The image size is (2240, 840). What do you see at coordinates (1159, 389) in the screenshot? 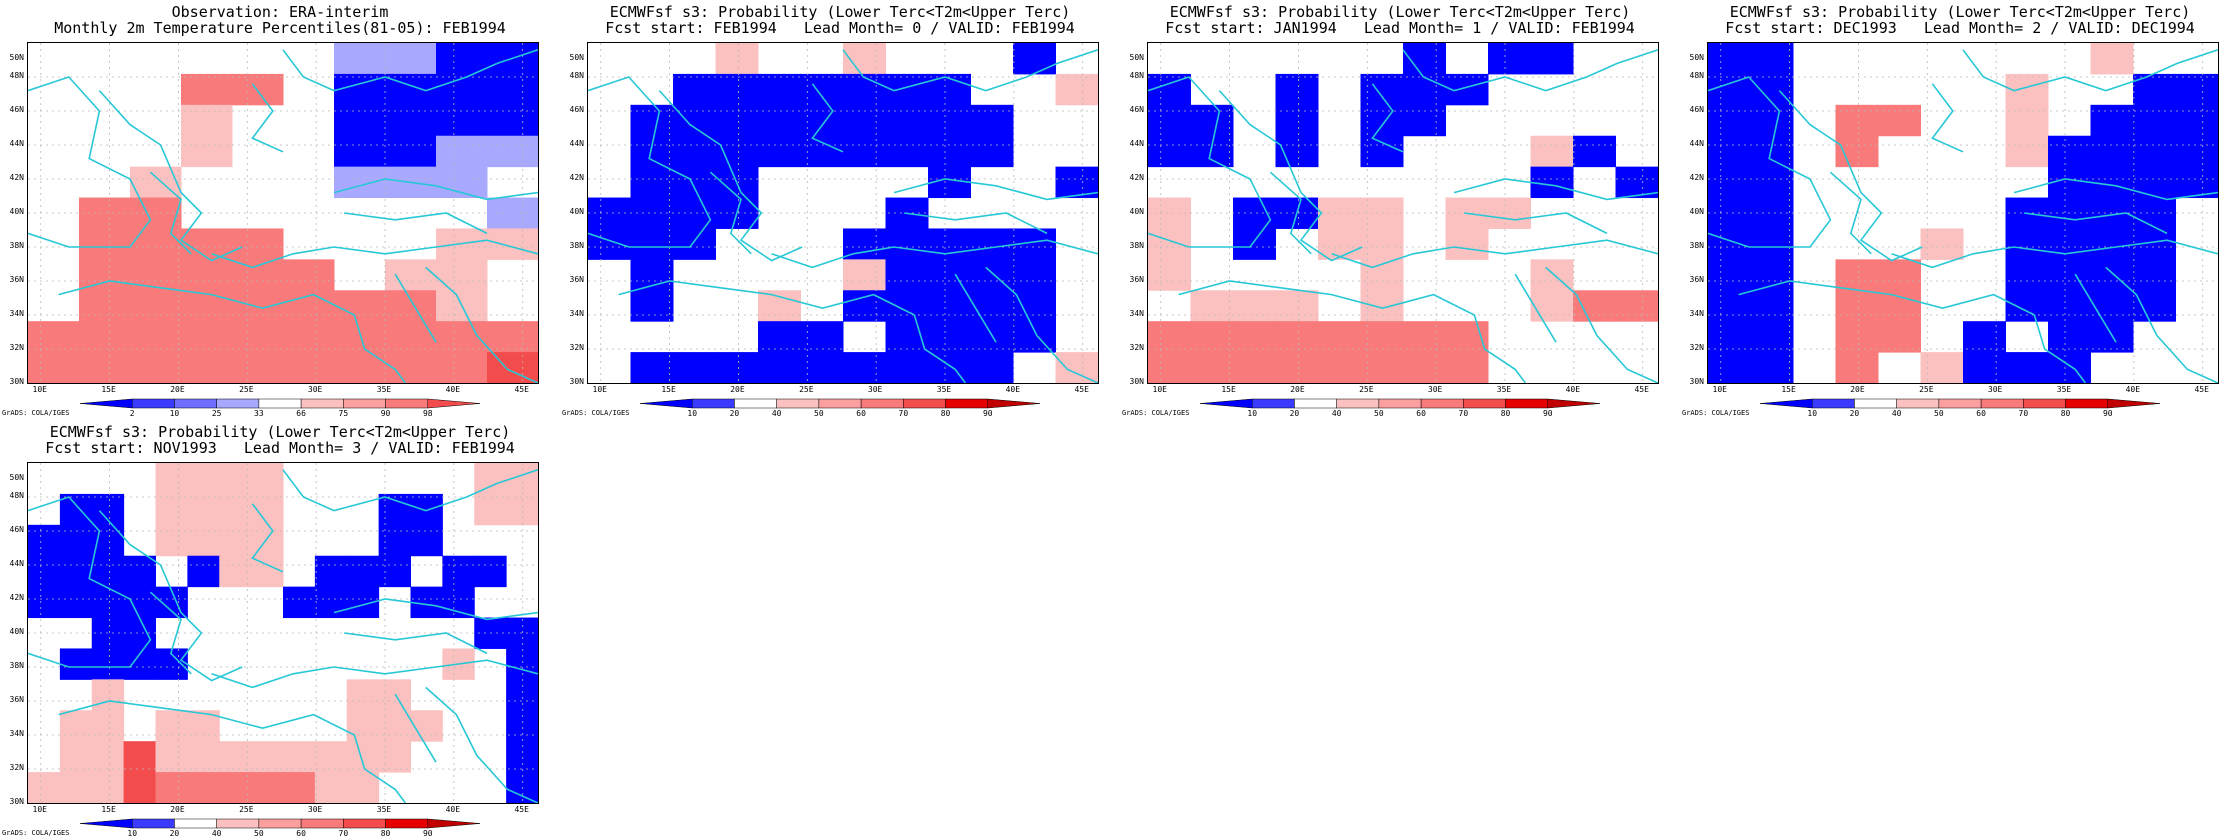
I see `lon-tick-label: 10E` at bounding box center [1159, 389].